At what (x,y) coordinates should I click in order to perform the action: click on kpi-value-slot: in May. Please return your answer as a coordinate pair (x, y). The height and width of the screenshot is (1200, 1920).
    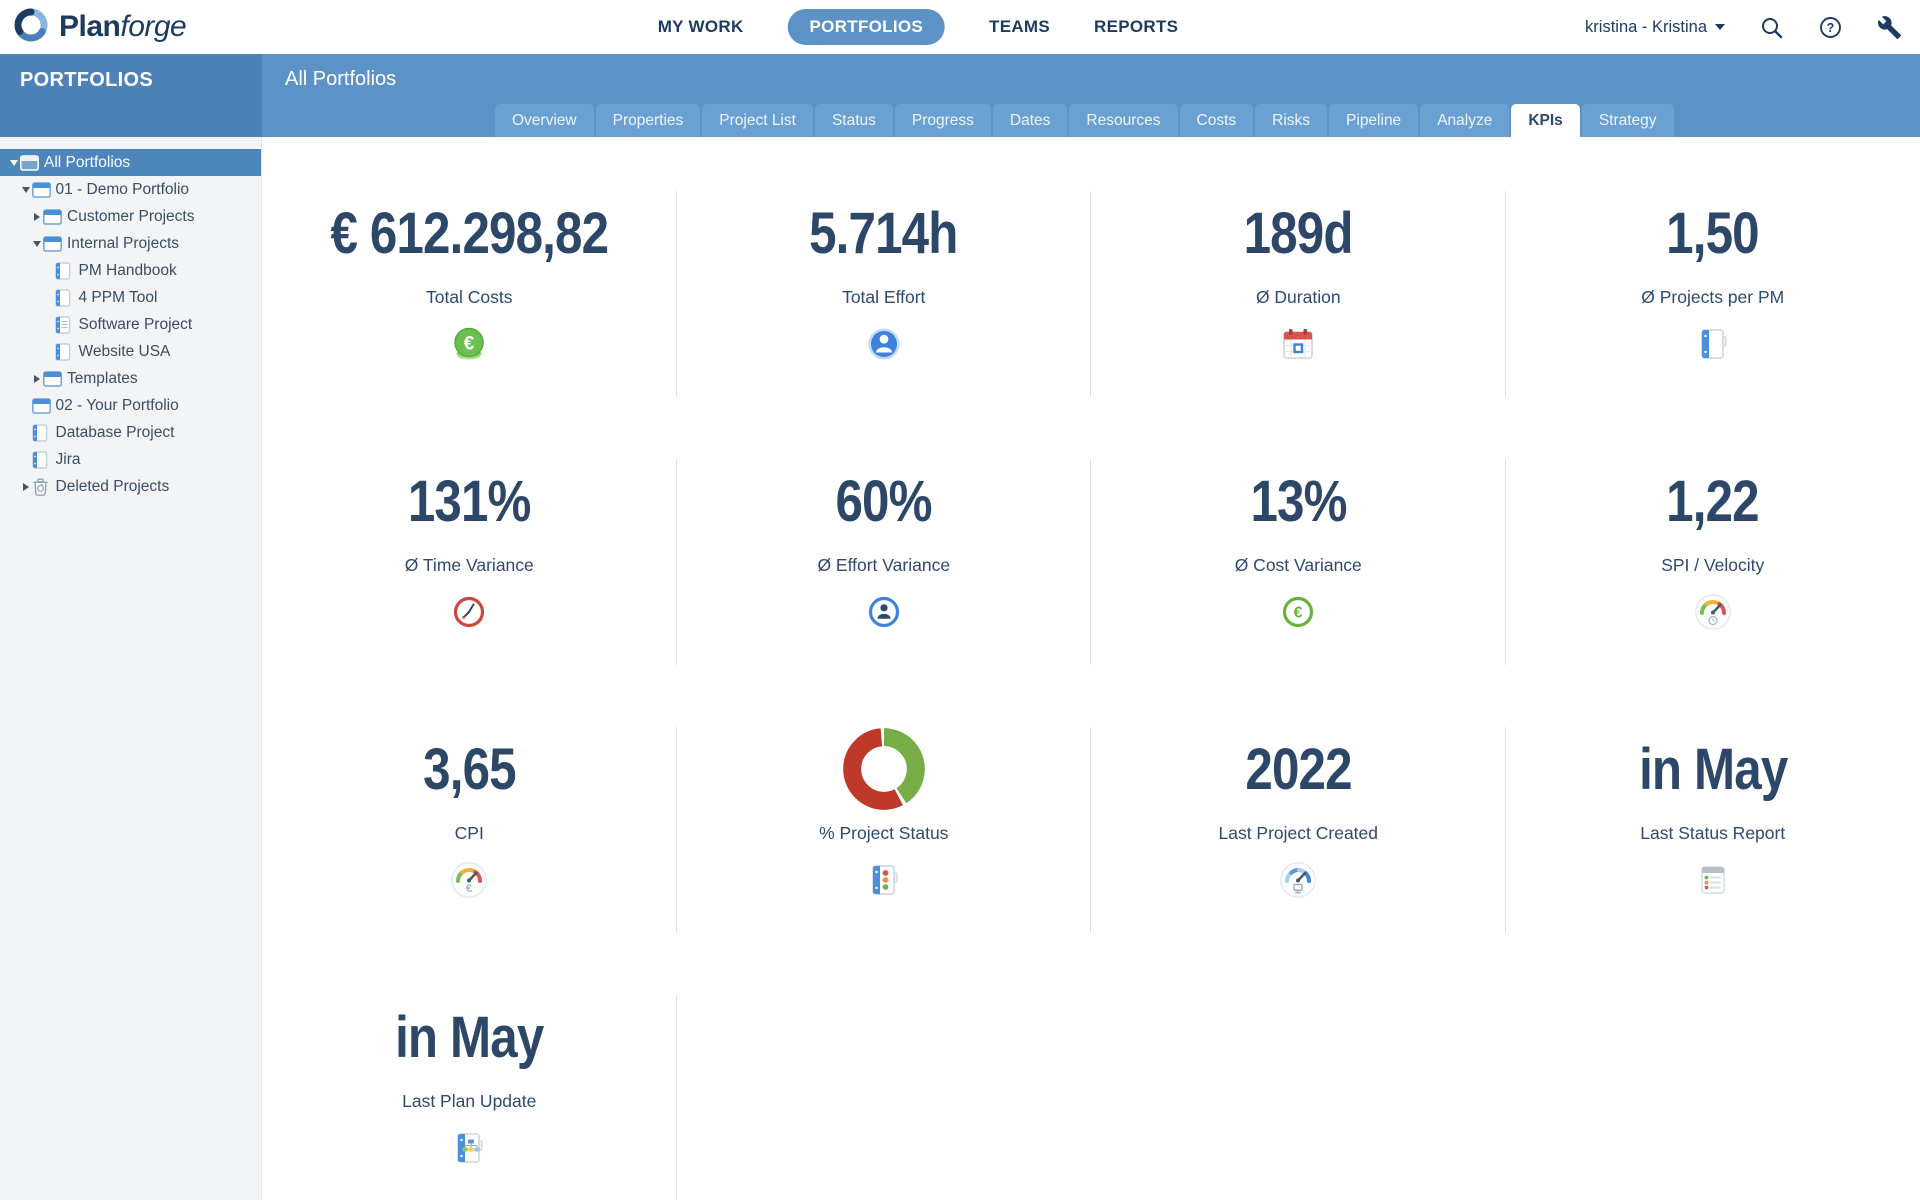
    Looking at the image, I should click on (1713, 769).